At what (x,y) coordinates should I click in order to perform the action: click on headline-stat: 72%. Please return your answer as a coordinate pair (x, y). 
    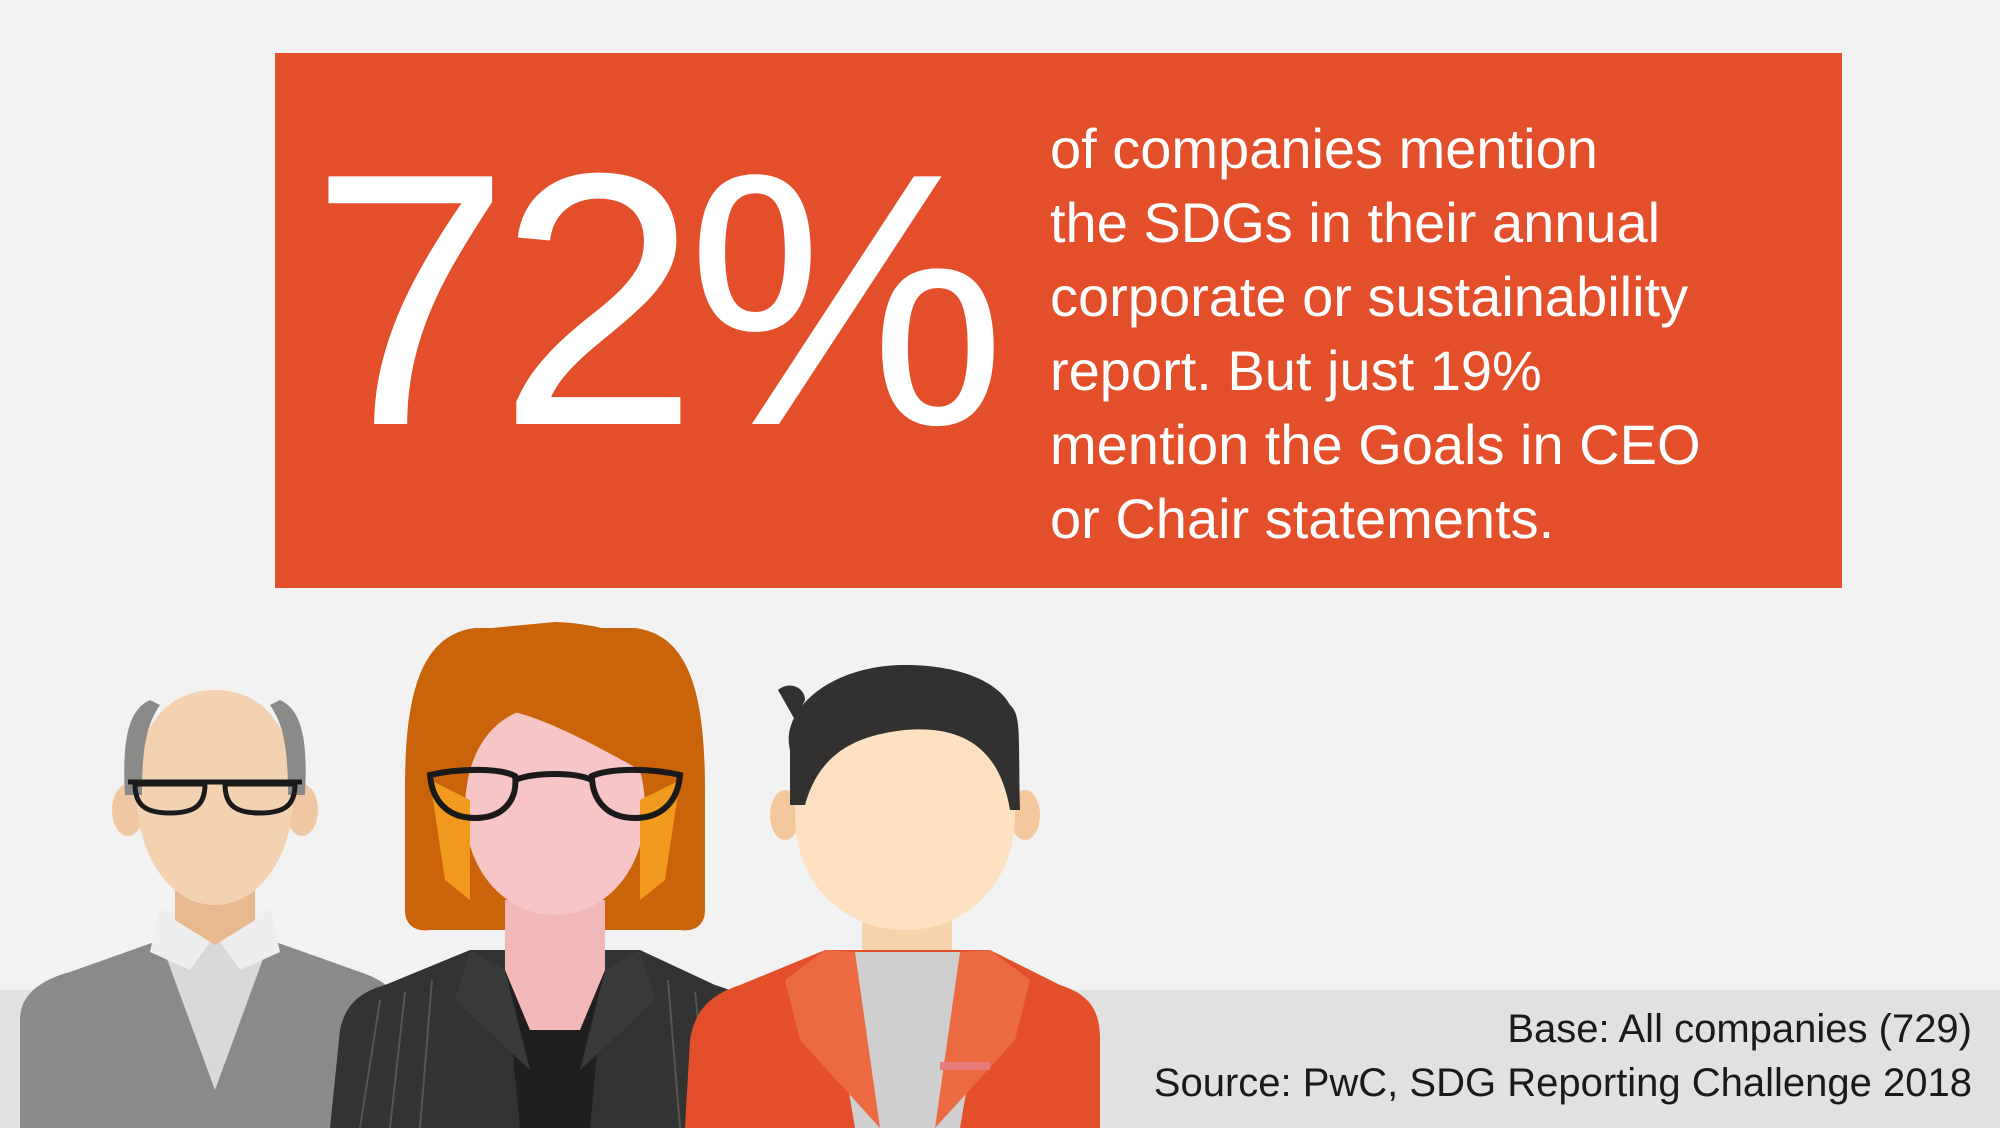
    Looking at the image, I should click on (658, 300).